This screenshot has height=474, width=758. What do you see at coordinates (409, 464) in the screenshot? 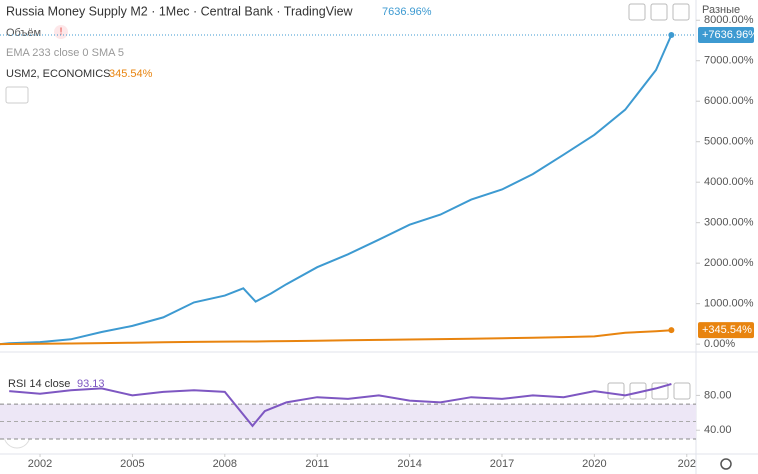
I see `x-tick-label: 2014` at bounding box center [409, 464].